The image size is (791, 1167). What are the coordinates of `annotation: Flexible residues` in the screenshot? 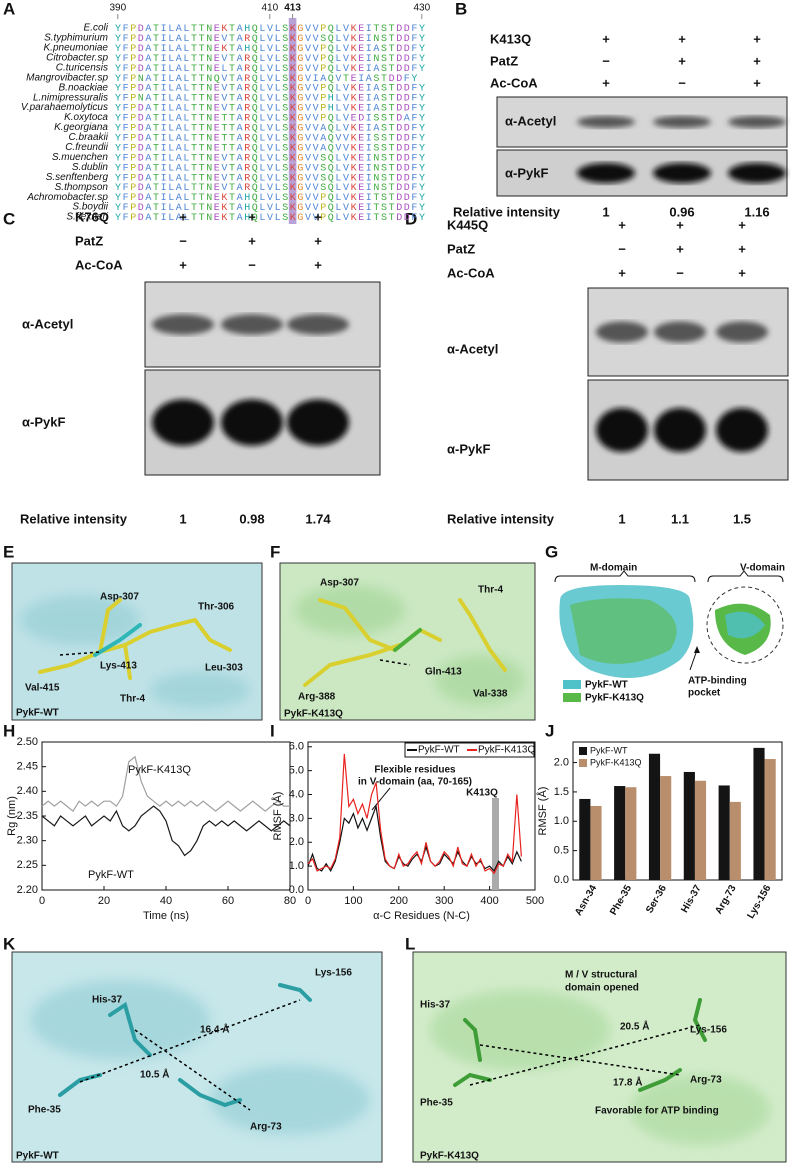 It's located at (415, 770).